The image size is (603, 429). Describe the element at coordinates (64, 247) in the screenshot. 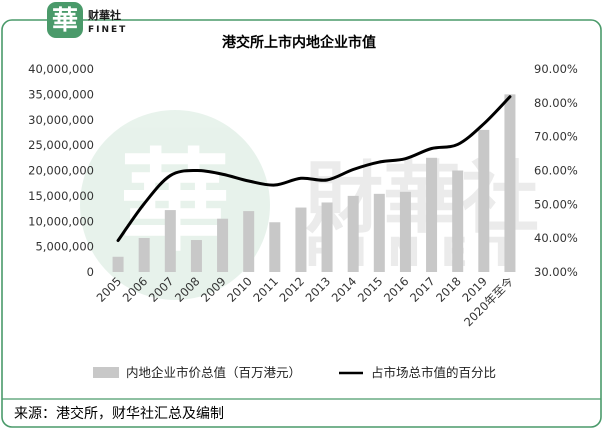

I see `left-tick-label: 5,000,000` at that location.